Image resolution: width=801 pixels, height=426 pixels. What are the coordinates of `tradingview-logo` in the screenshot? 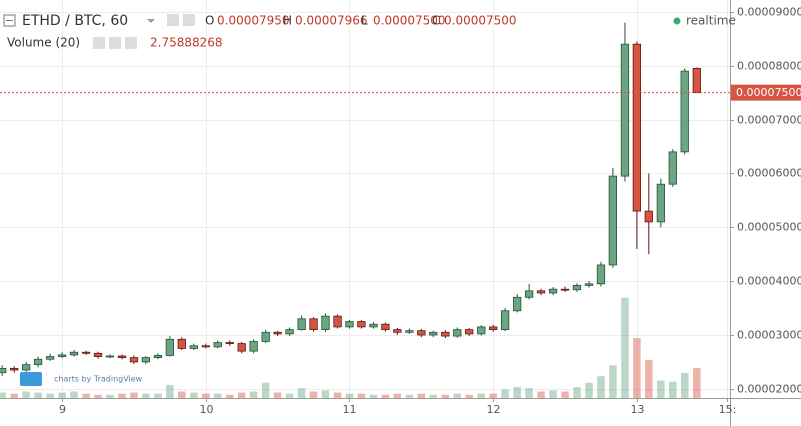 It's located at (31, 379).